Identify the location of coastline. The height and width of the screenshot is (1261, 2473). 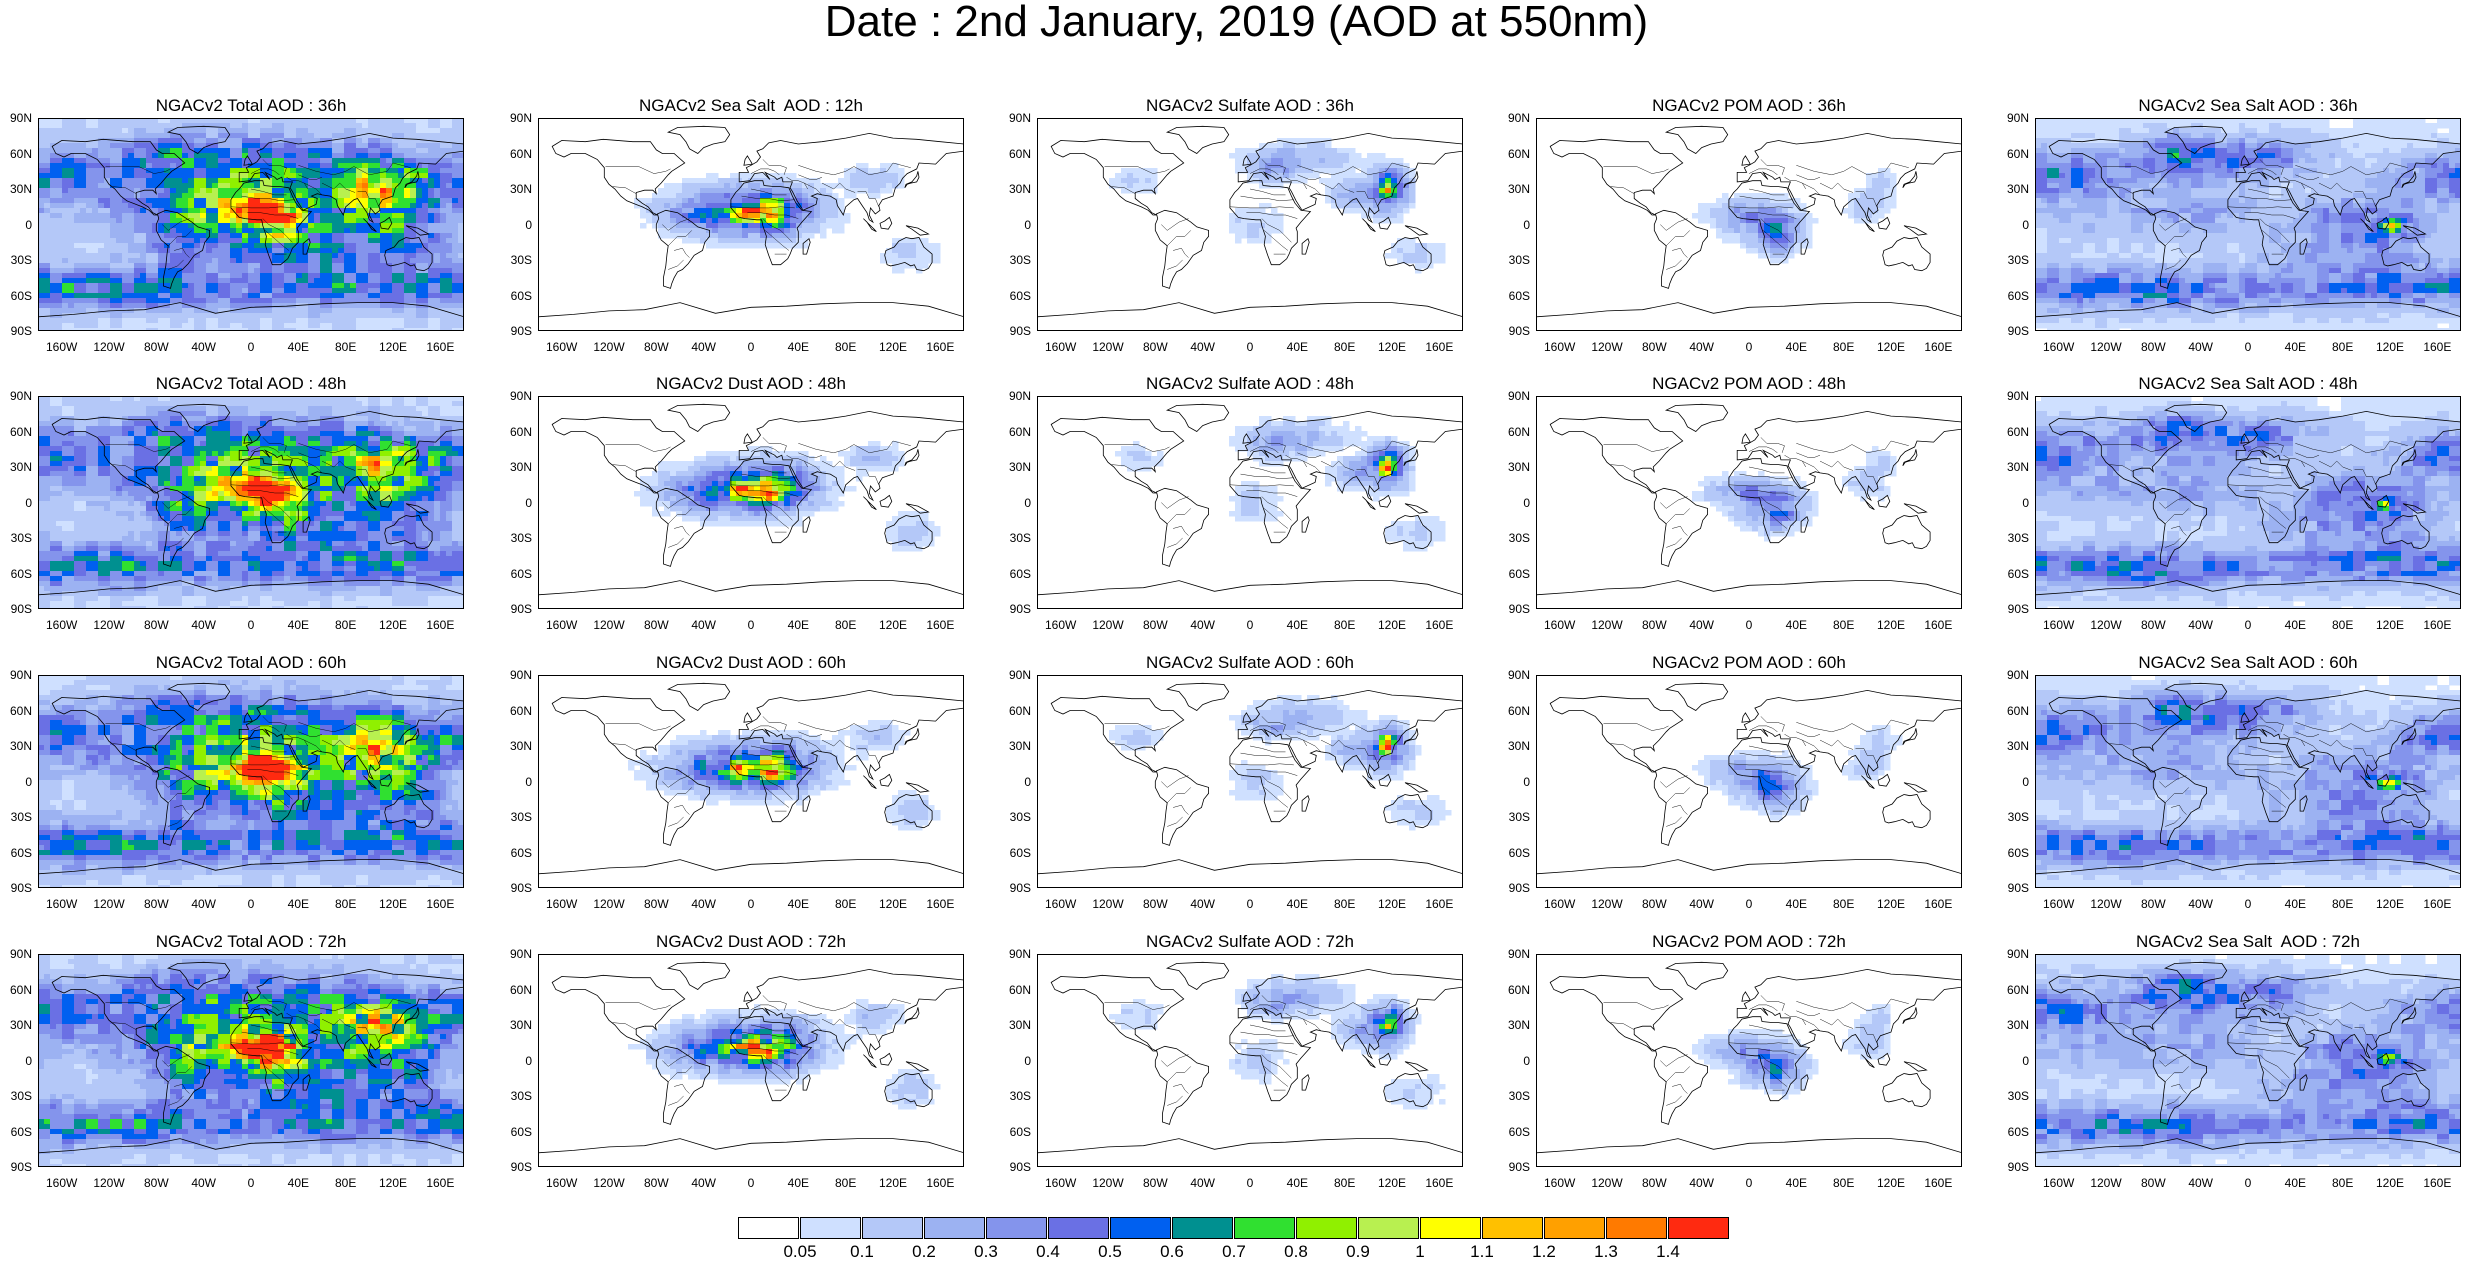
(1181, 249).